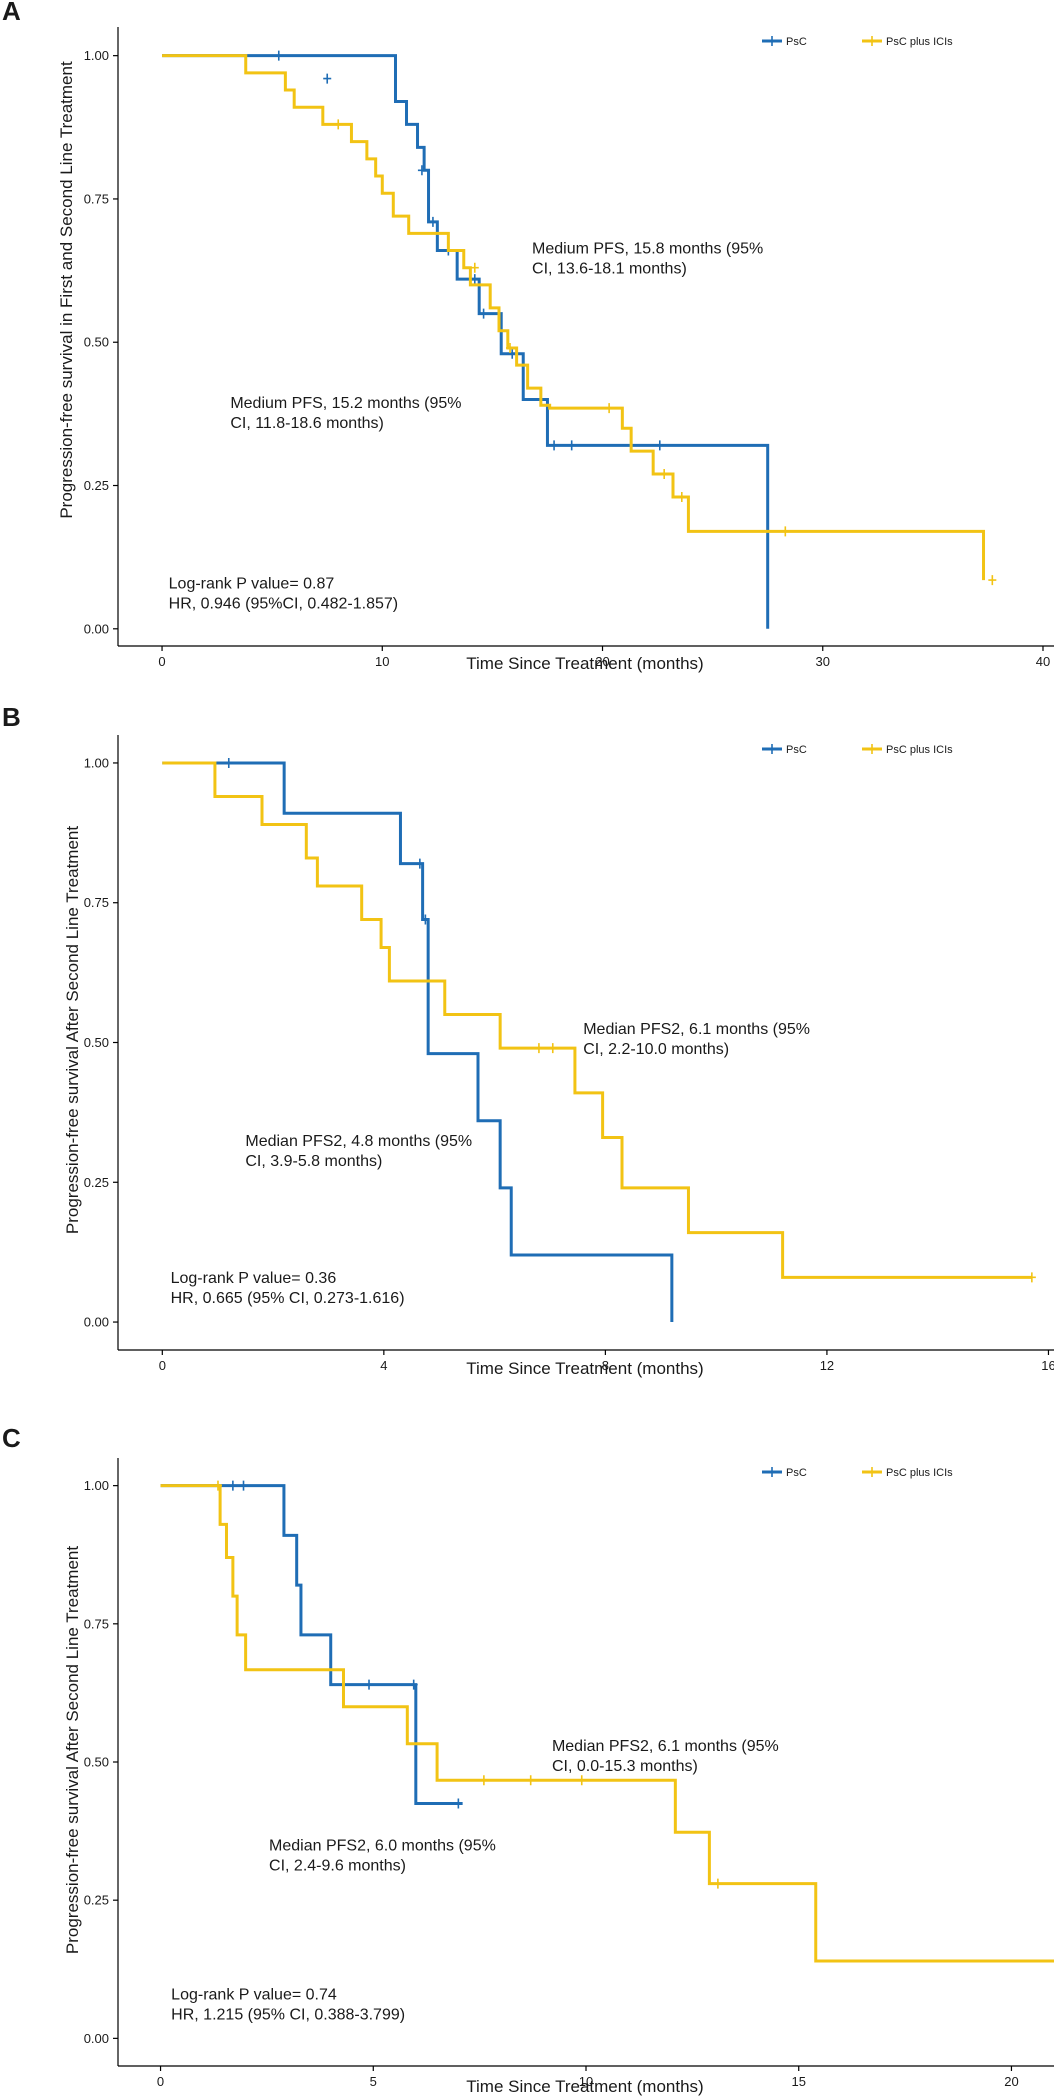 The image size is (1054, 2098). Describe the element at coordinates (696, 1029) in the screenshot. I see `panel-b-annotation-line: Median PFS2, 6.1 months (95%` at that location.